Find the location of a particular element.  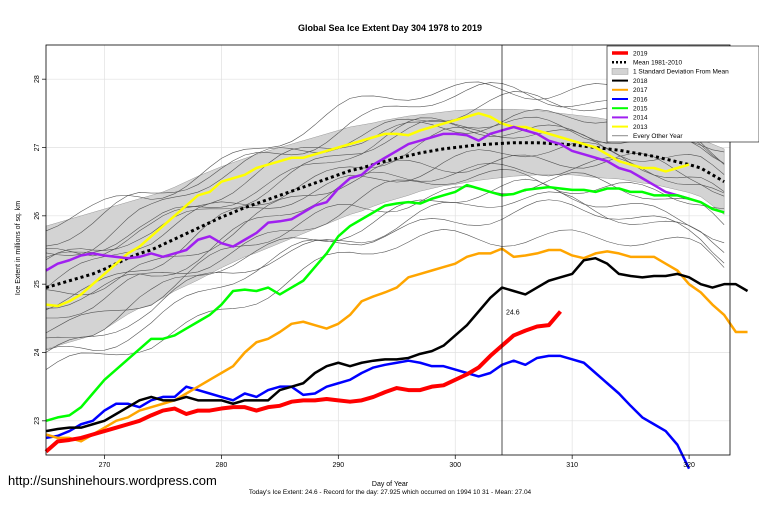

y-tick-label: 24 is located at coordinates (37, 353).